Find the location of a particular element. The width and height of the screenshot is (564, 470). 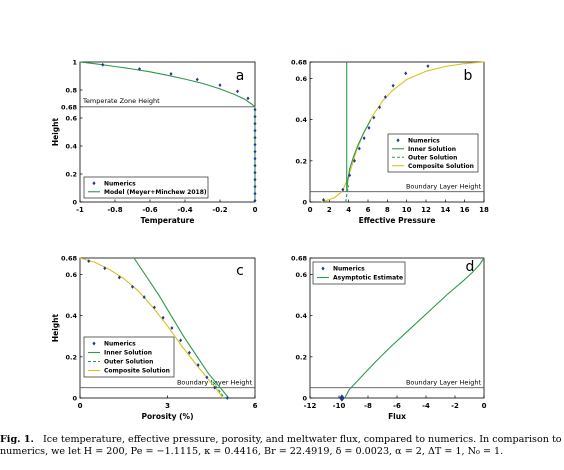

x-tick-label: -0.6 is located at coordinates (149, 210).